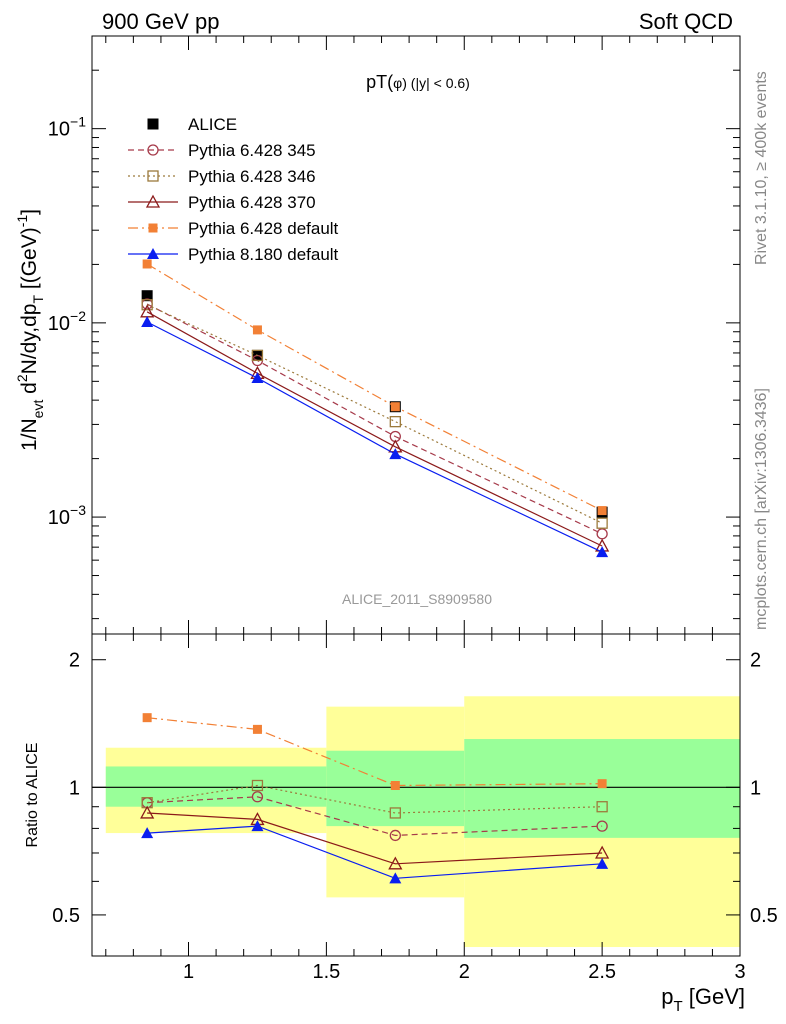 The image size is (786, 1024). Describe the element at coordinates (252, 202) in the screenshot. I see `legend-label: Pythia 6.428 370` at that location.